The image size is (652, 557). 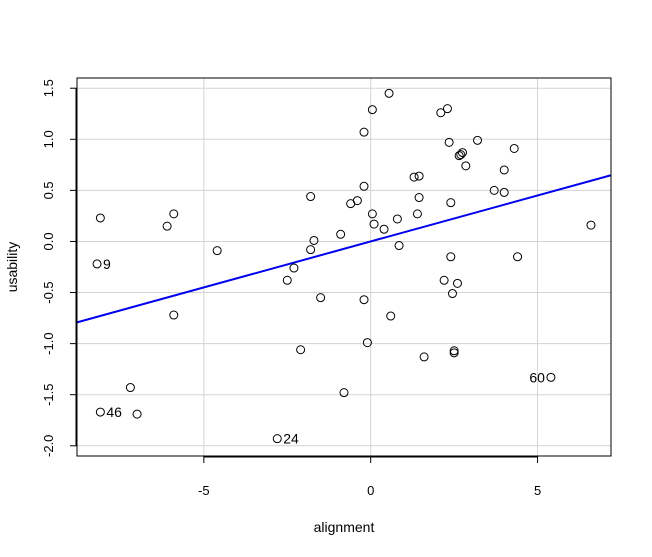 What do you see at coordinates (48, 139) in the screenshot?
I see `y-tick-label: 1.0` at bounding box center [48, 139].